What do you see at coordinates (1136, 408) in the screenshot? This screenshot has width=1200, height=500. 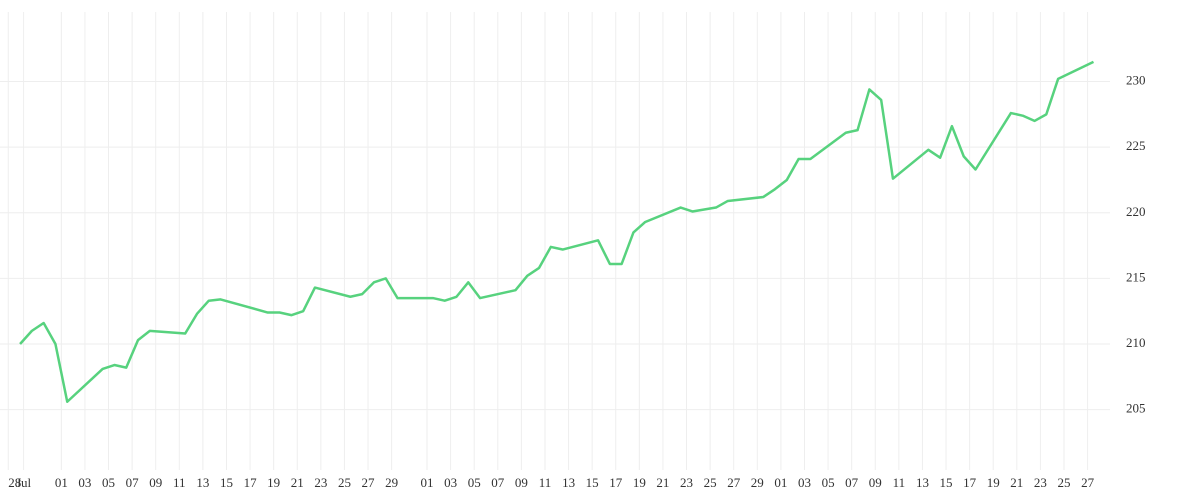 I see `y-tick-label: 205` at bounding box center [1136, 408].